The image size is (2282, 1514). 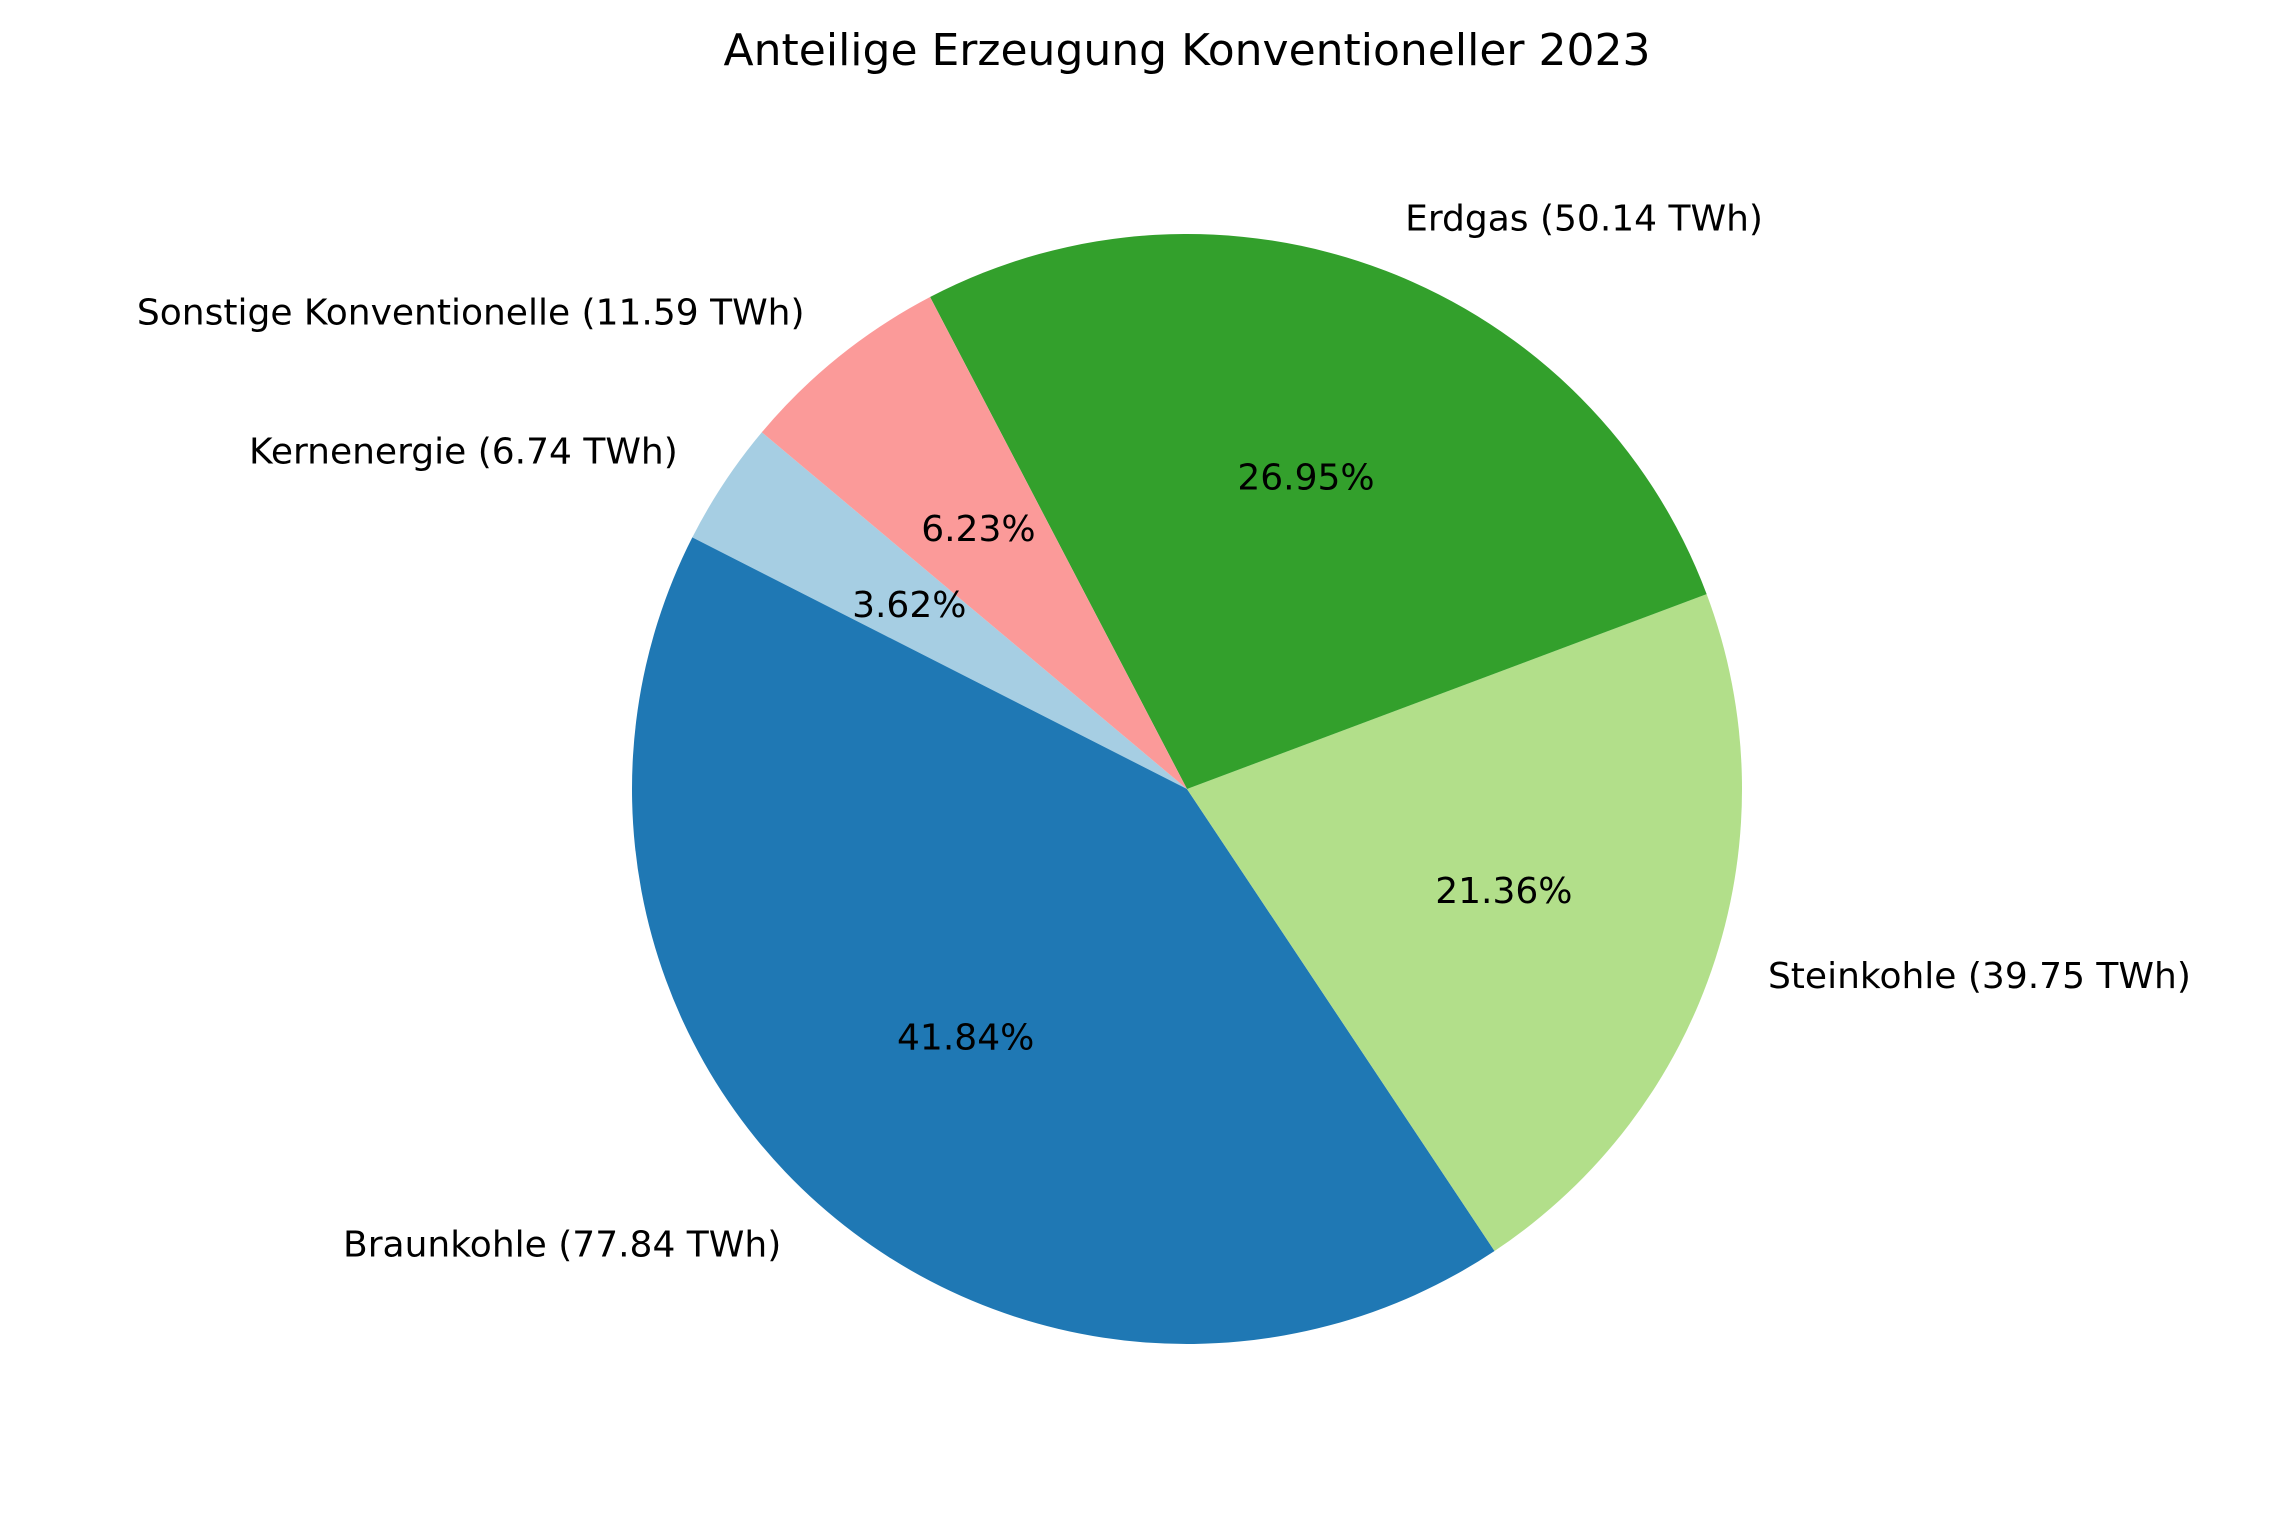 I want to click on pie-slice-steinkohle, so click(x=1465, y=923).